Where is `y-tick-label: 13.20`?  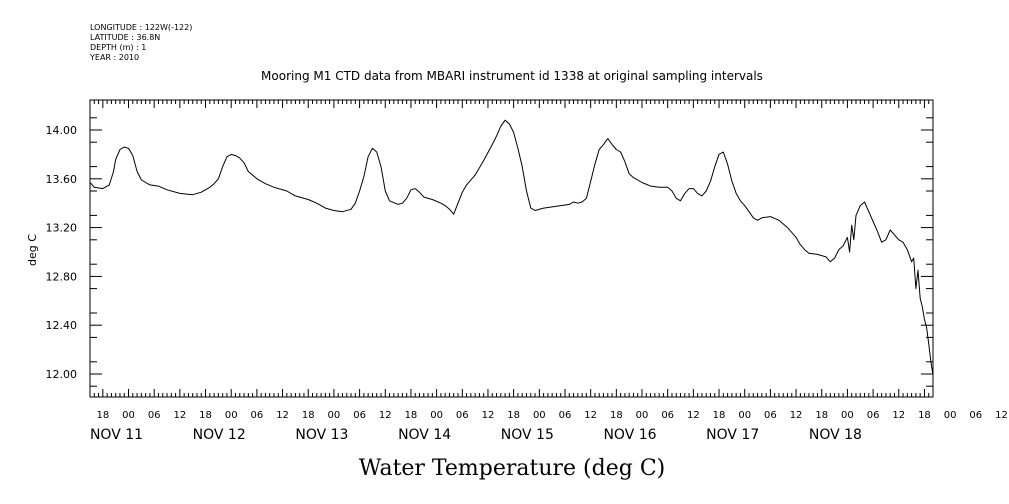 y-tick-label: 13.20 is located at coordinates (62, 228).